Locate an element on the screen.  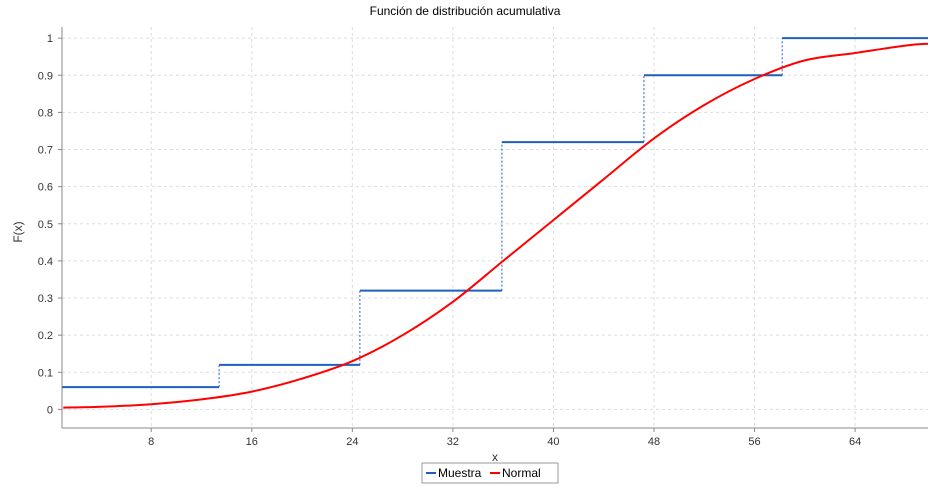
x-tick-label: 40 is located at coordinates (553, 442).